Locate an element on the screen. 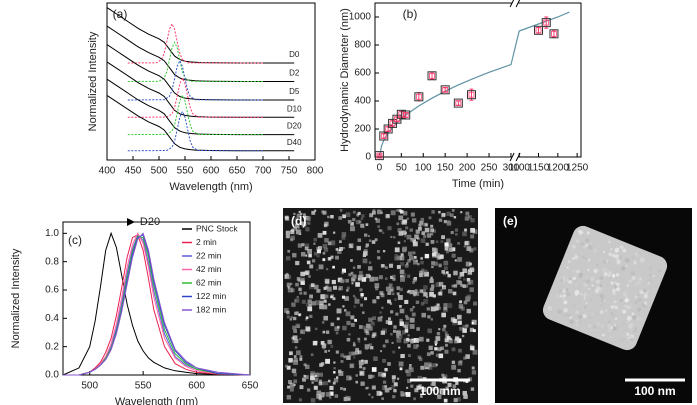 The height and width of the screenshot is (405, 697). x-tick-label: 300 is located at coordinates (511, 168).